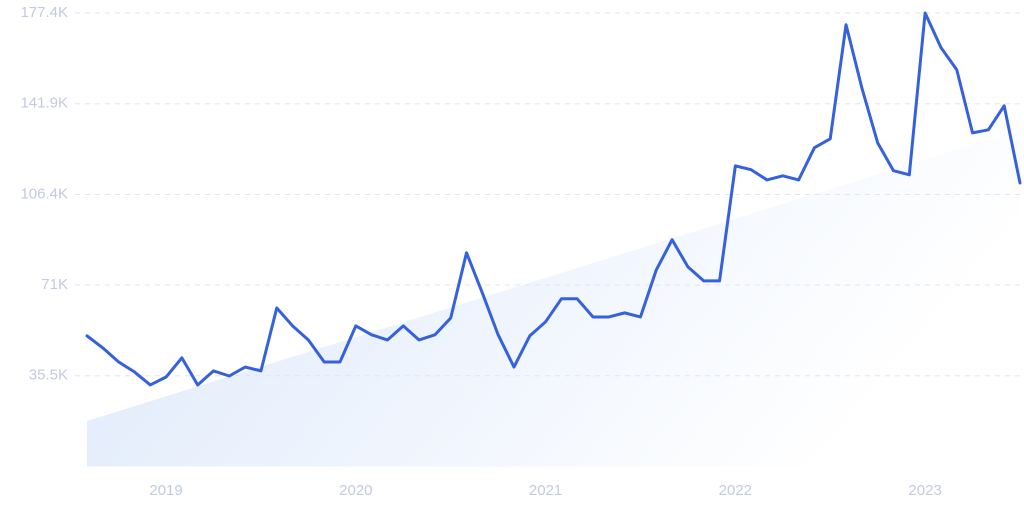  Describe the element at coordinates (924, 490) in the screenshot. I see `x-tick-label: 2023` at that location.